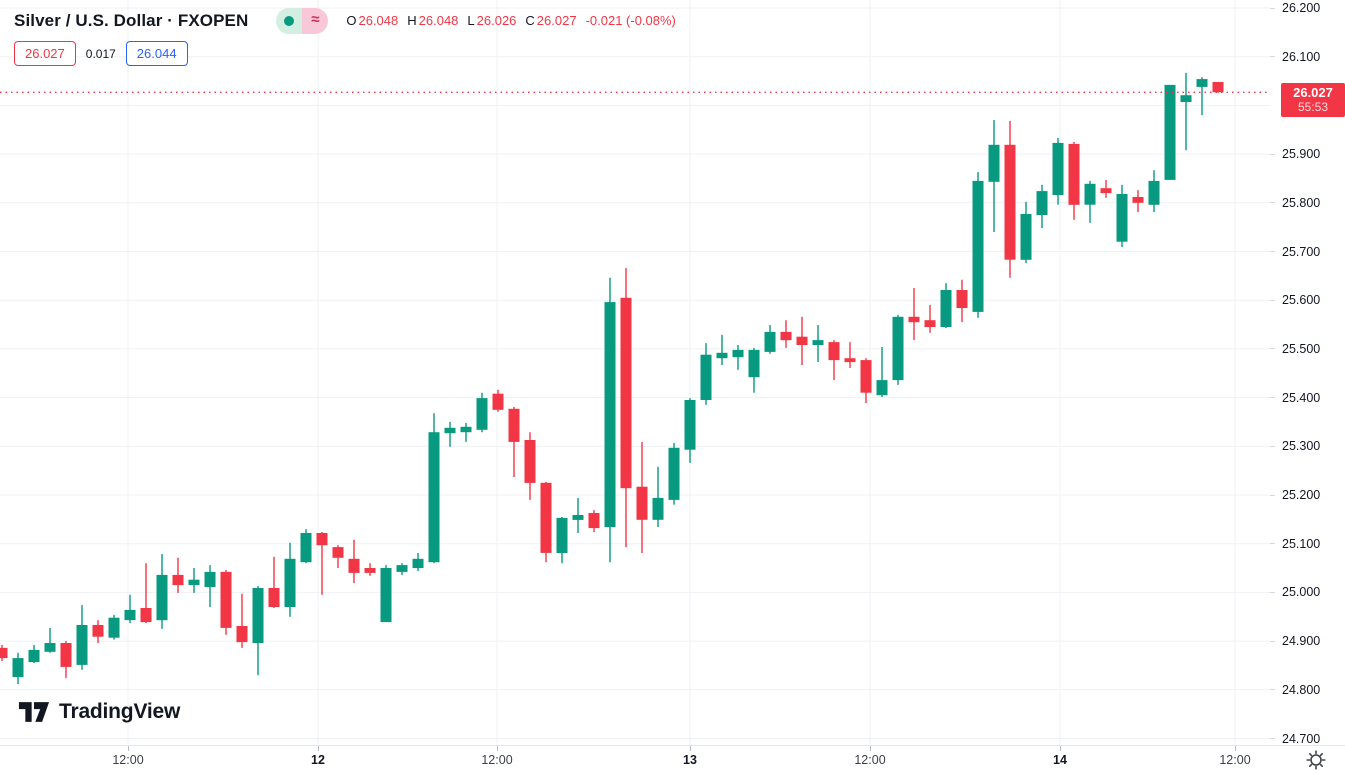  Describe the element at coordinates (345, 53) in the screenshot. I see `legend-row-quotes: 26.027 0.017 26.044` at that location.